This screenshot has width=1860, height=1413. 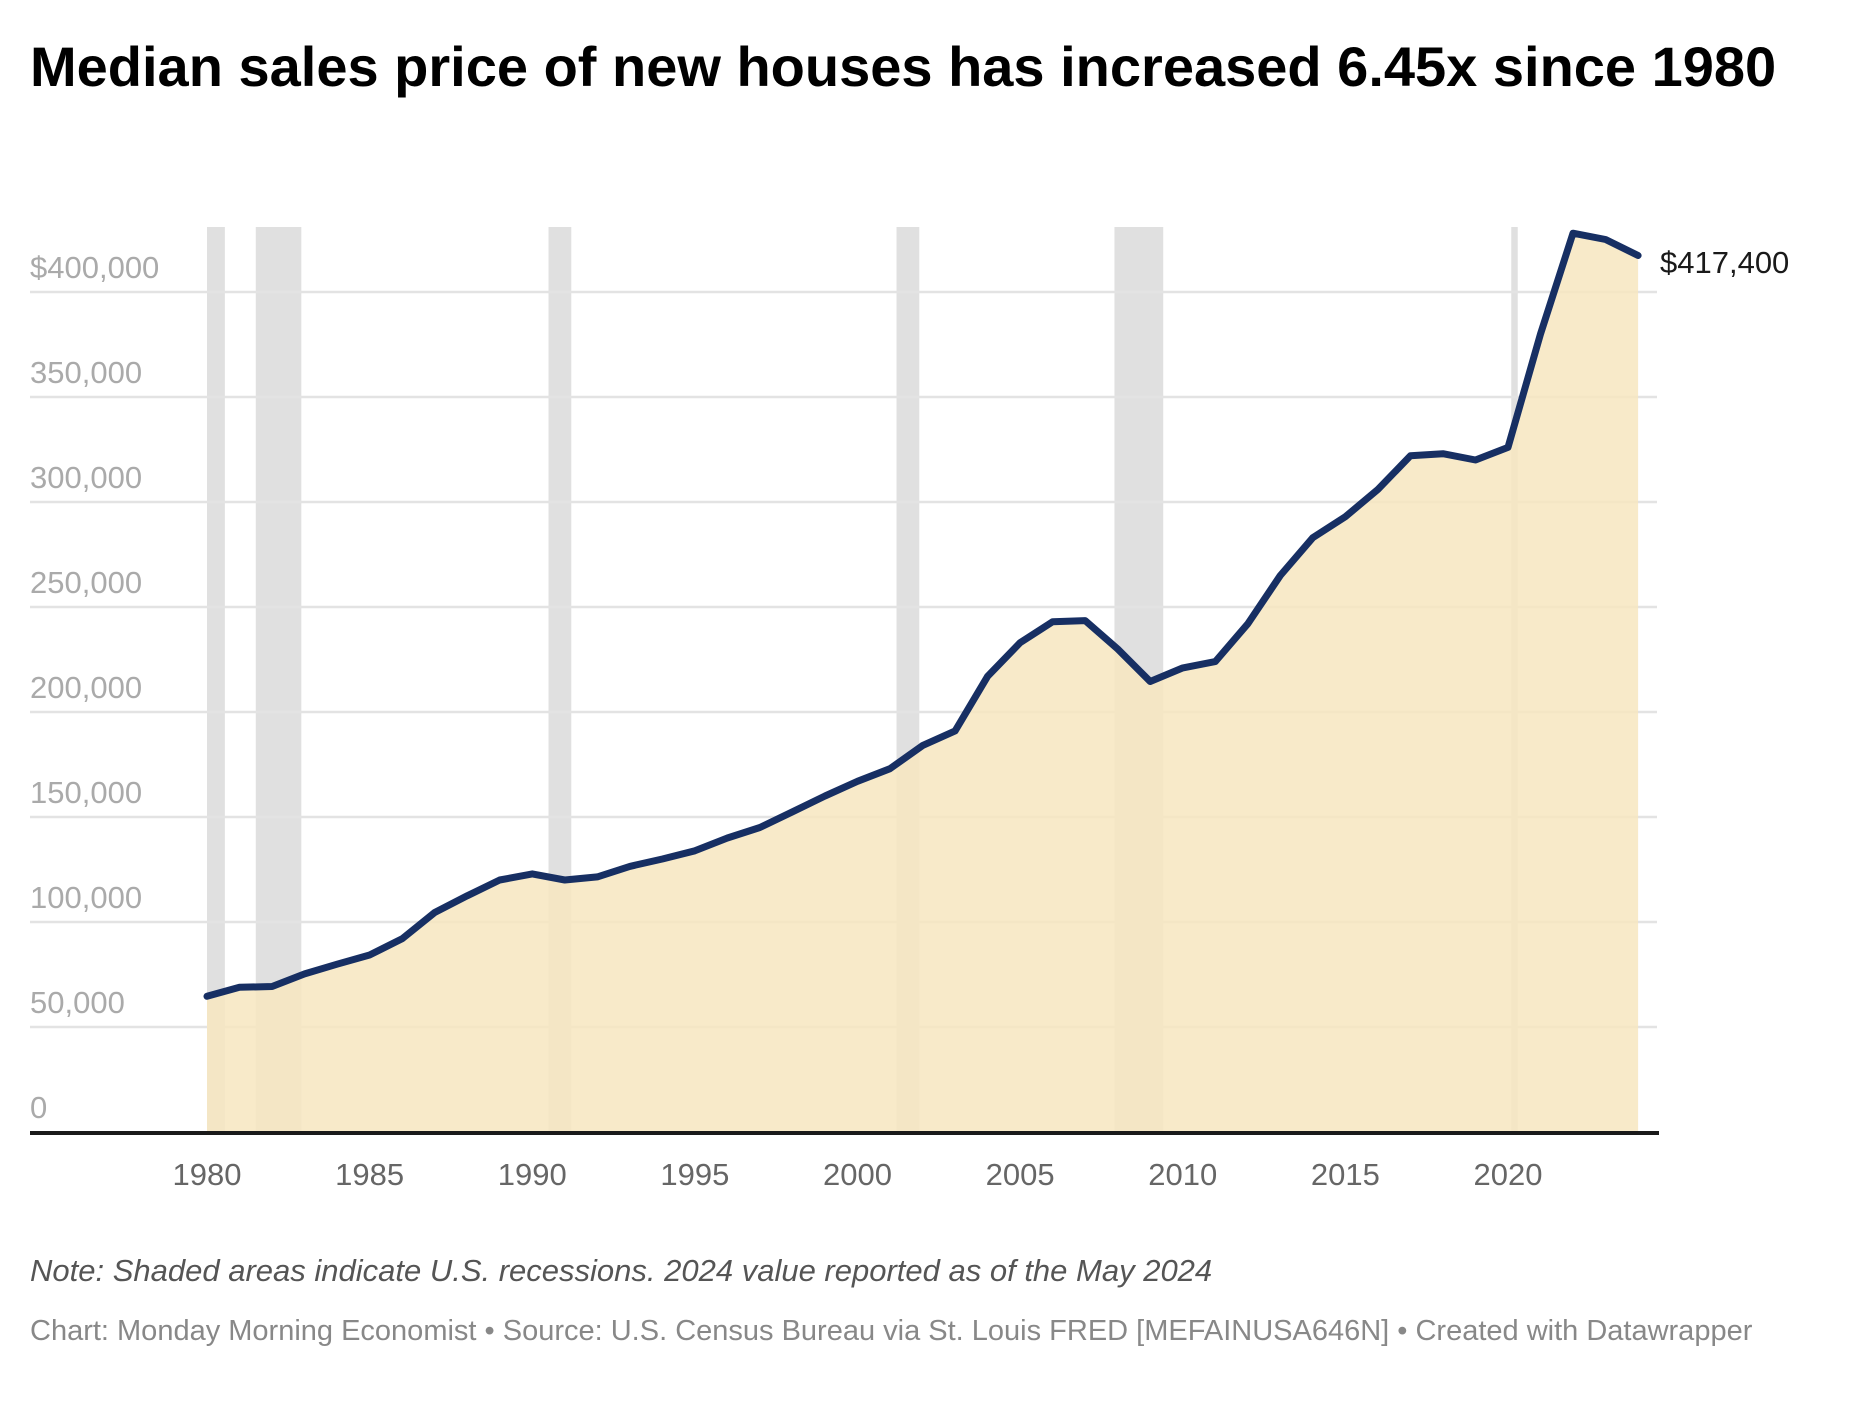 I want to click on x-tick-label: 1985, so click(x=369, y=1174).